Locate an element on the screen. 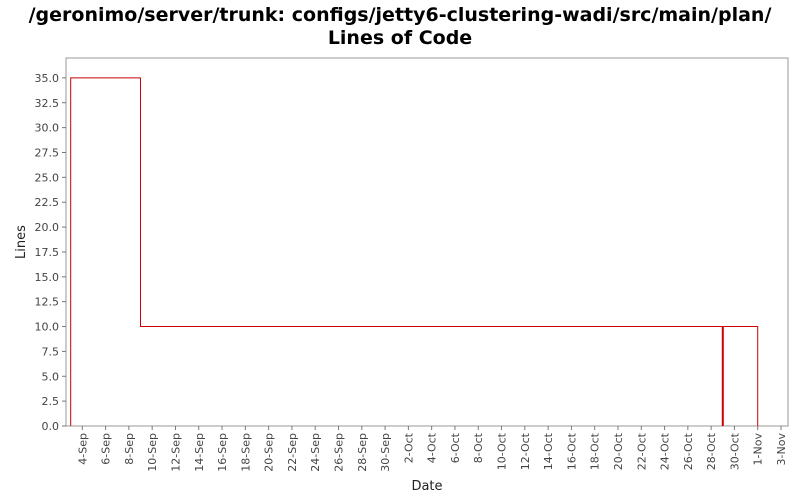 The image size is (800, 500). x-tick-label: 22-Sep is located at coordinates (292, 452).